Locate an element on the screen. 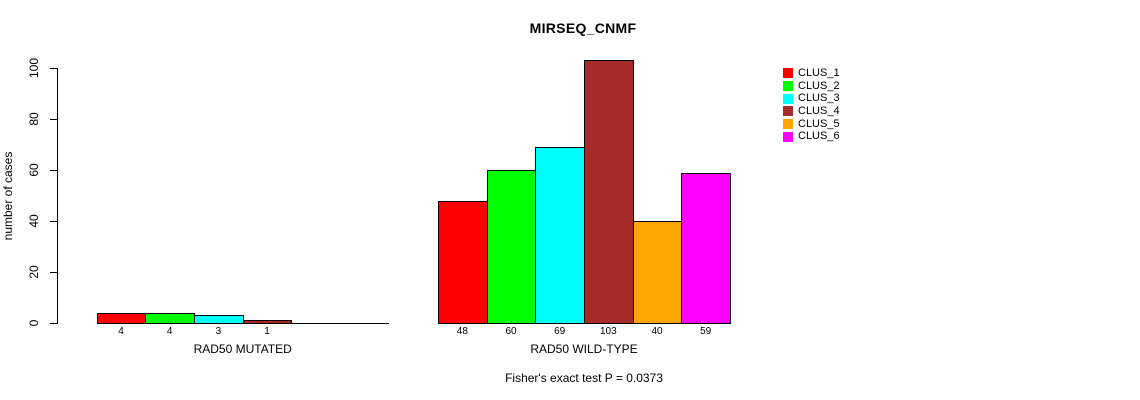 This screenshot has width=1140, height=400. legend-item: CLUS_1 is located at coordinates (811, 73).